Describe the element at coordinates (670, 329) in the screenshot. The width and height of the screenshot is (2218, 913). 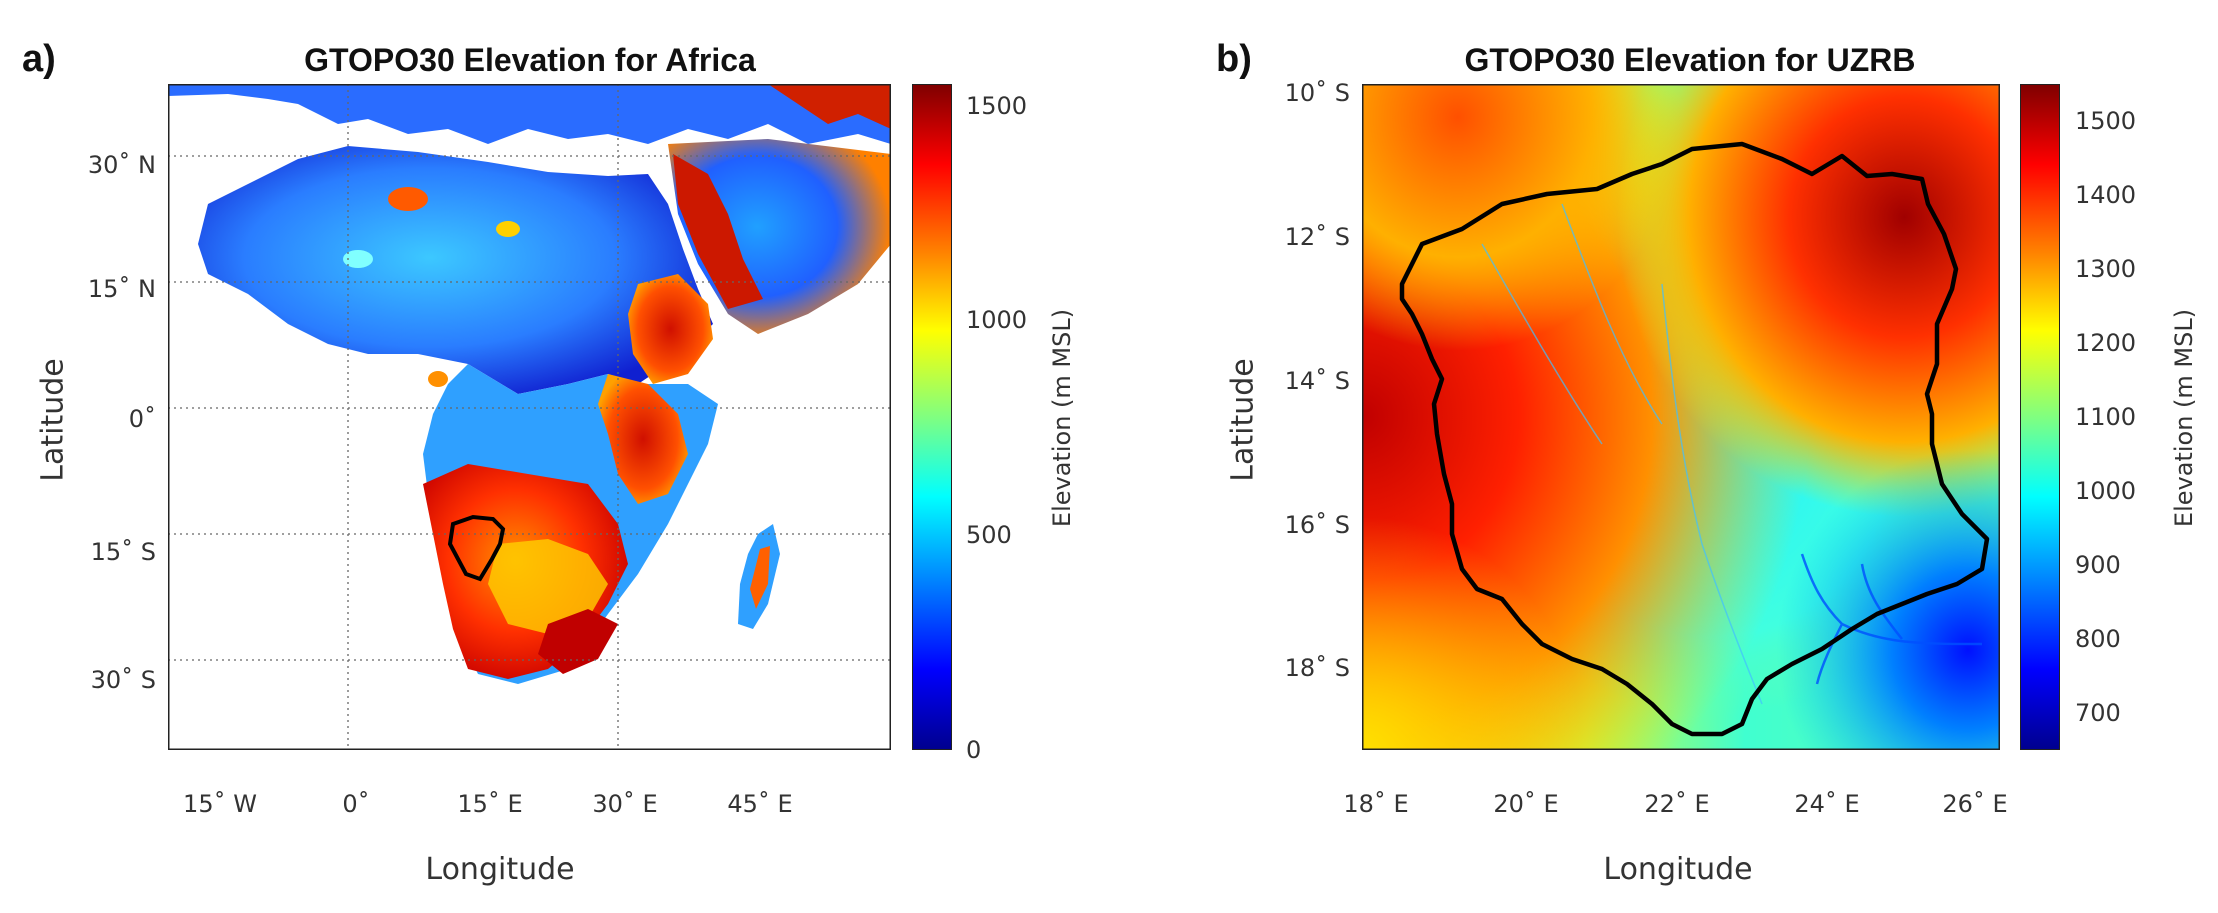
I see `ethiopian-highlands` at that location.